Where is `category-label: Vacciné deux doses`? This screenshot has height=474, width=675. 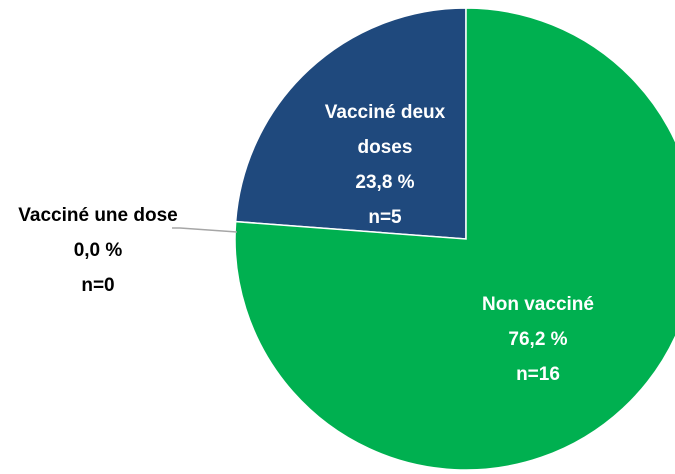
category-label: Vacciné deux doses is located at coordinates (385, 130).